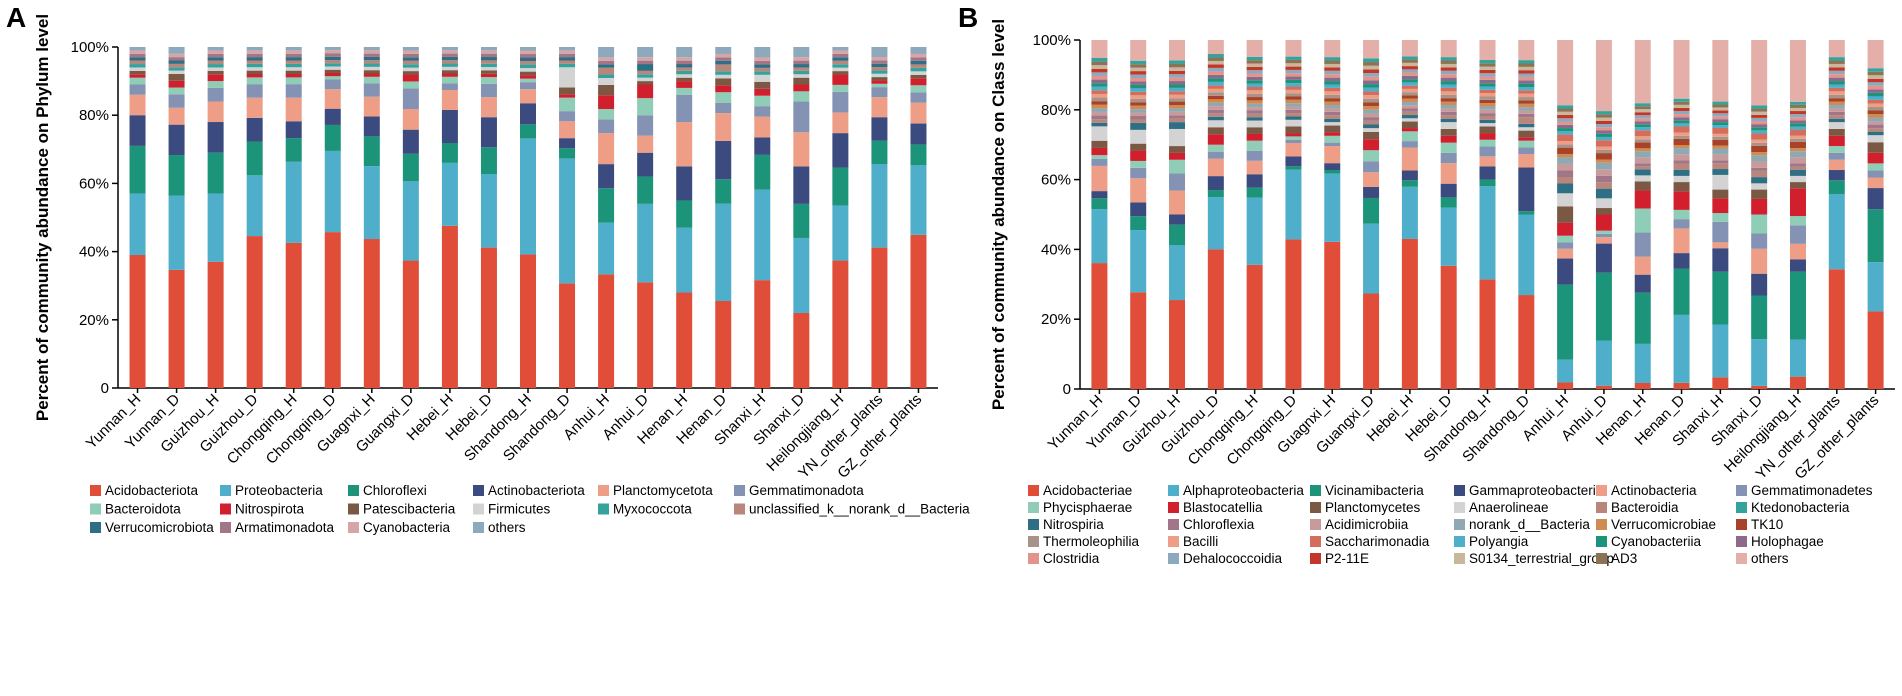 The width and height of the screenshot is (1902, 696). Describe the element at coordinates (1099, 214) in the screenshot. I see `class-bar-Yunnan_H` at that location.